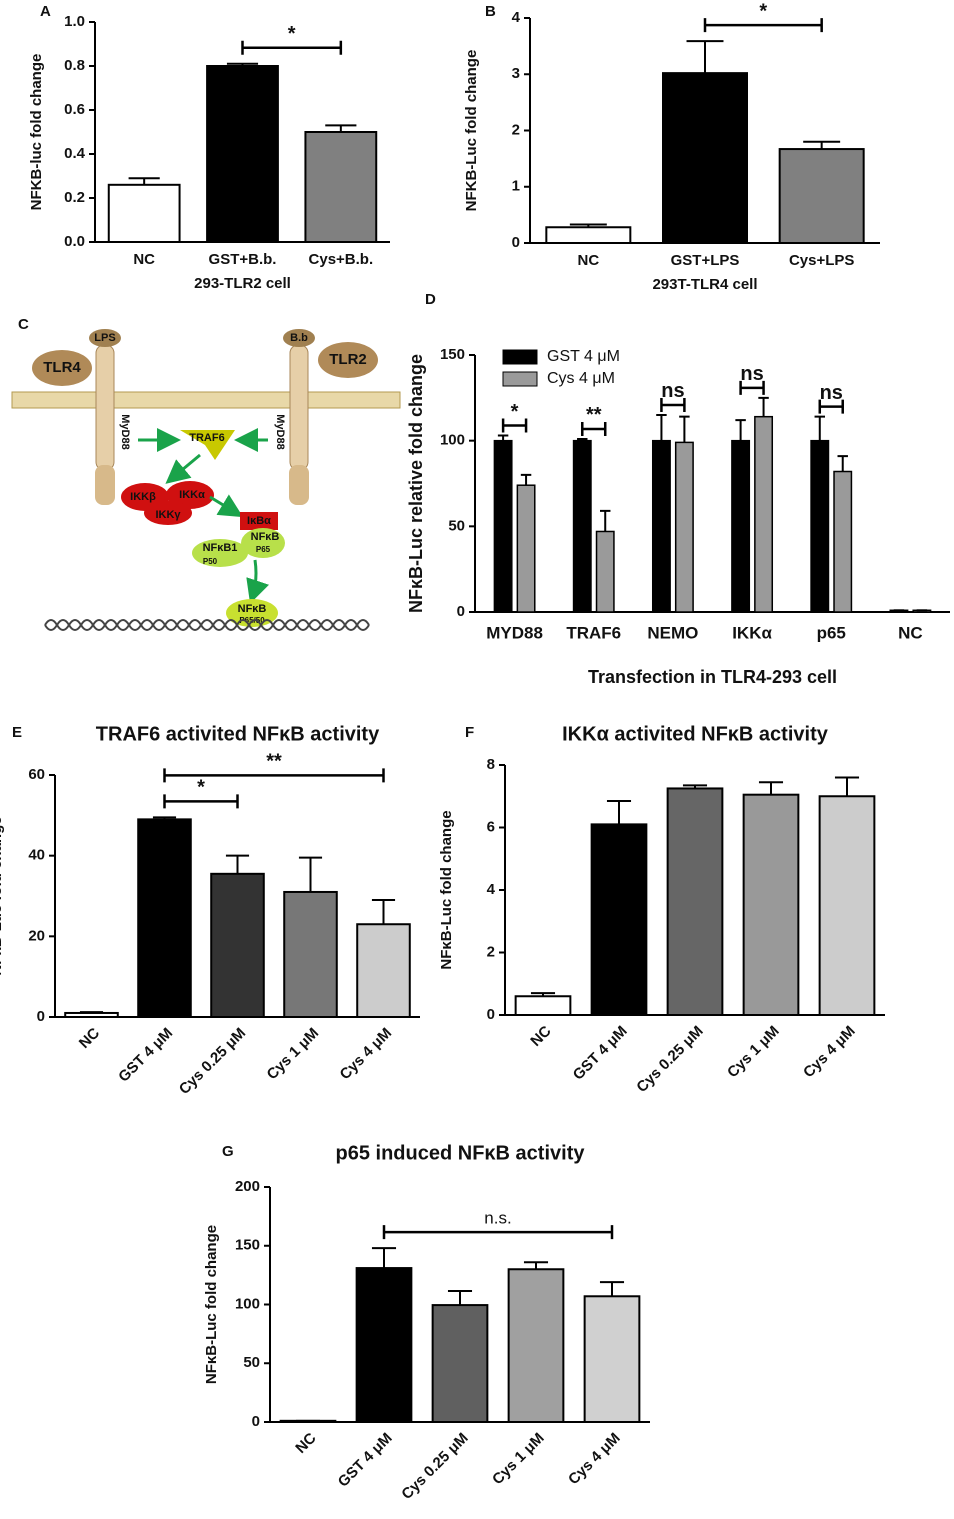  What do you see at coordinates (471, 131) in the screenshot?
I see `y-axis-label: NFKB-Luc fold change` at bounding box center [471, 131].